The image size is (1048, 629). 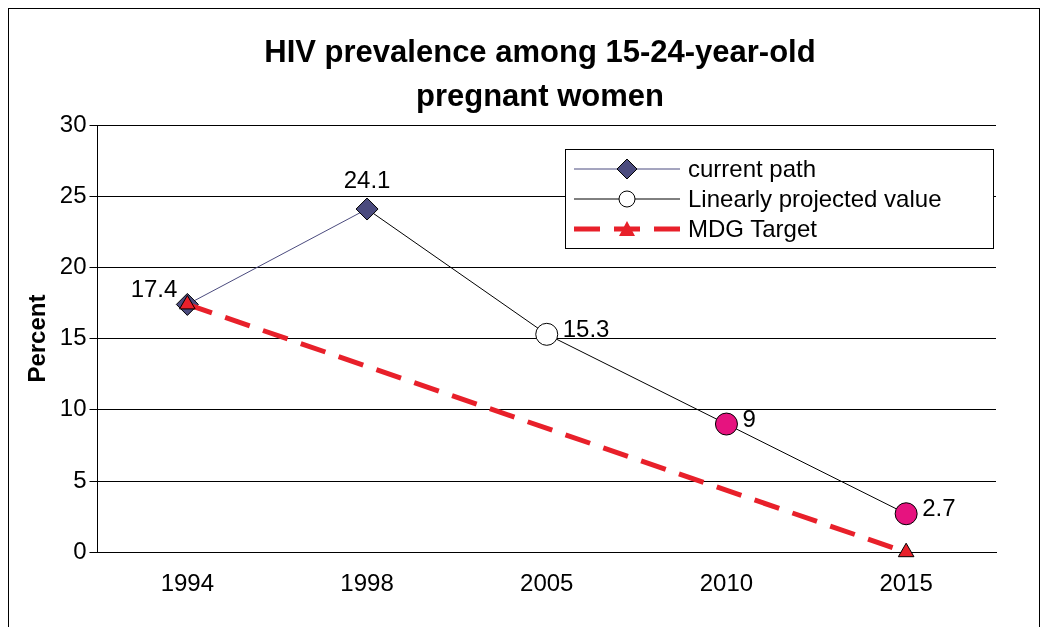 I want to click on y-tick-label: 20, so click(x=73, y=266).